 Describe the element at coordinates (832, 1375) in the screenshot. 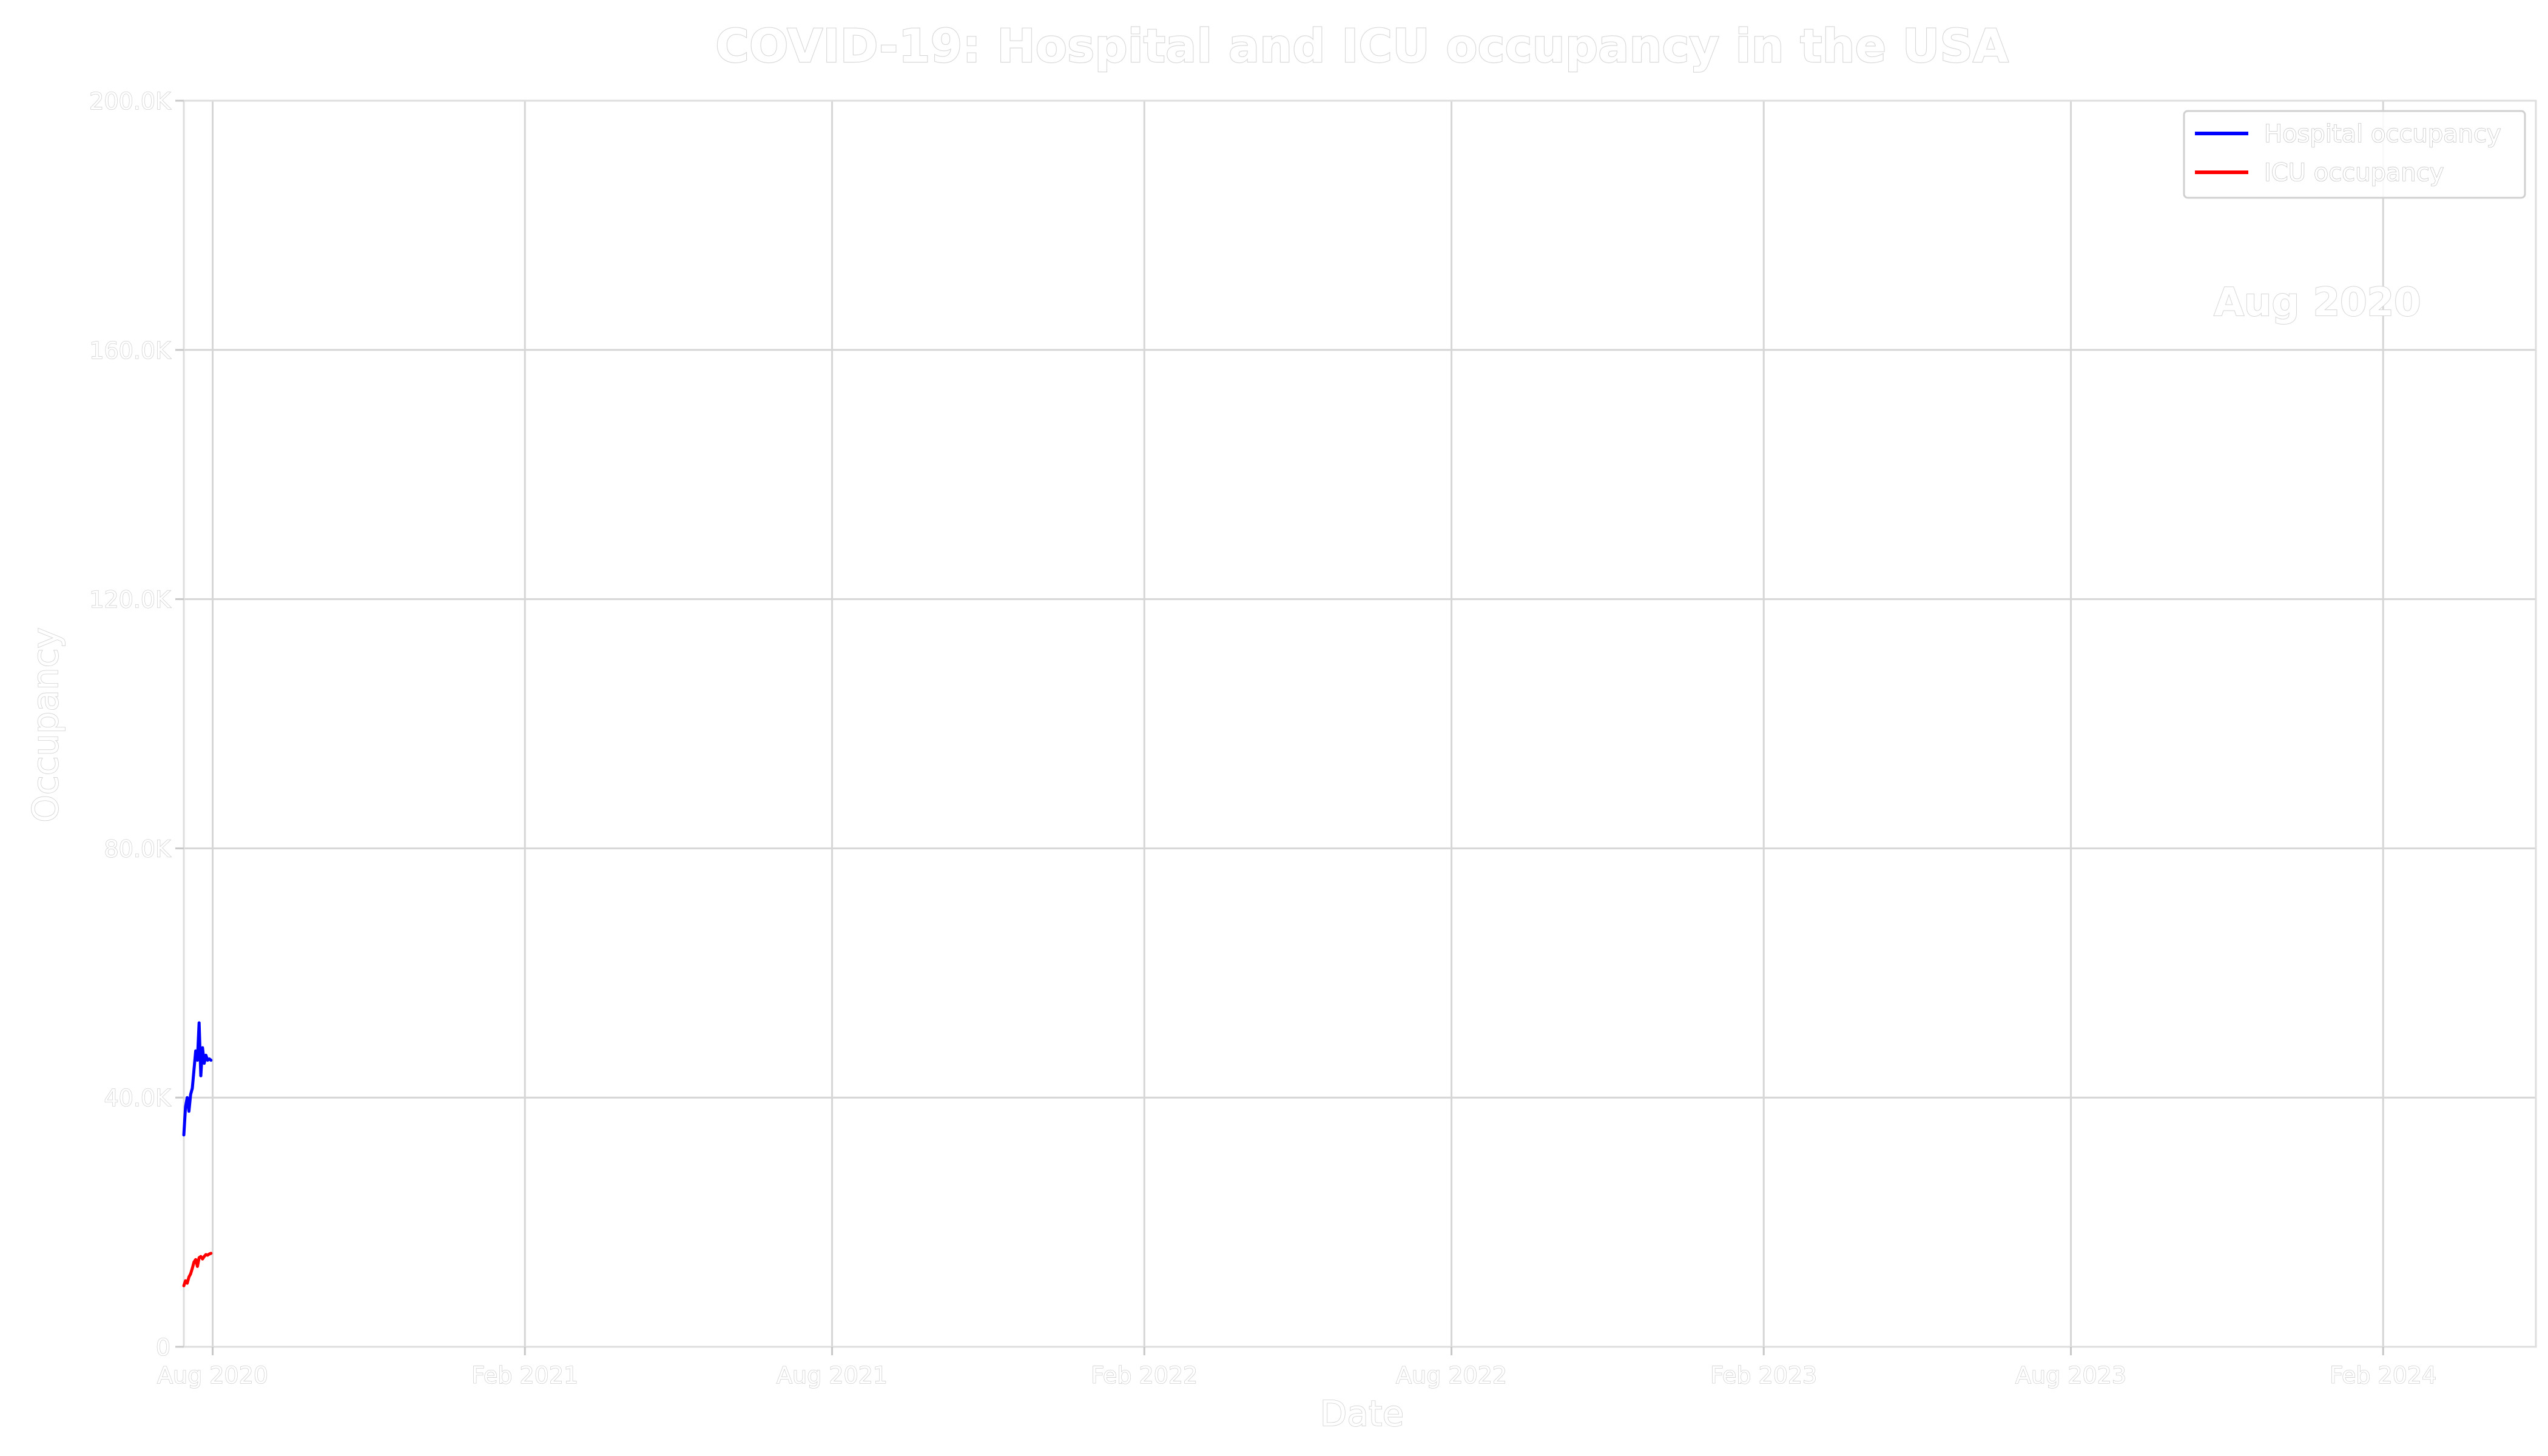

I see `x-tick-label: Aug 2021` at that location.